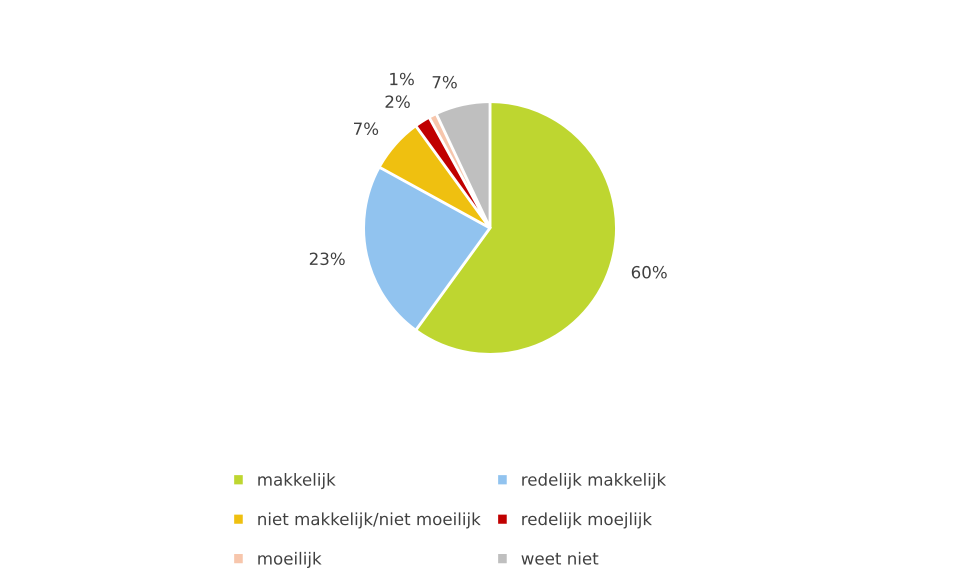 Image resolution: width=957 pixels, height=583 pixels. What do you see at coordinates (587, 520) in the screenshot?
I see `legend-label: redelijk moejlijk` at bounding box center [587, 520].